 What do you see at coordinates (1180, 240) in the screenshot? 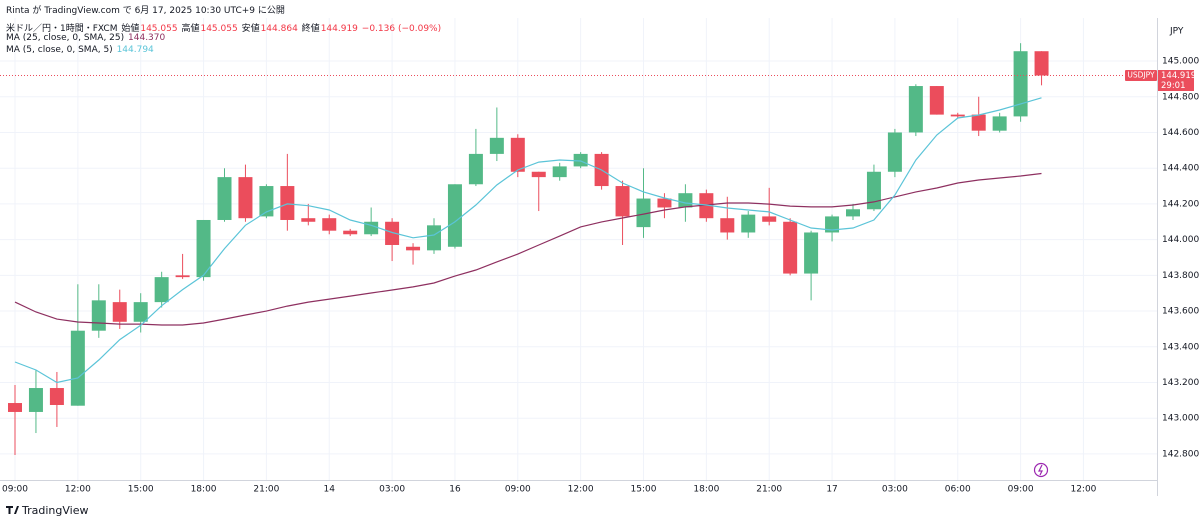
I see `y-tick-label: 144.000` at bounding box center [1180, 240].